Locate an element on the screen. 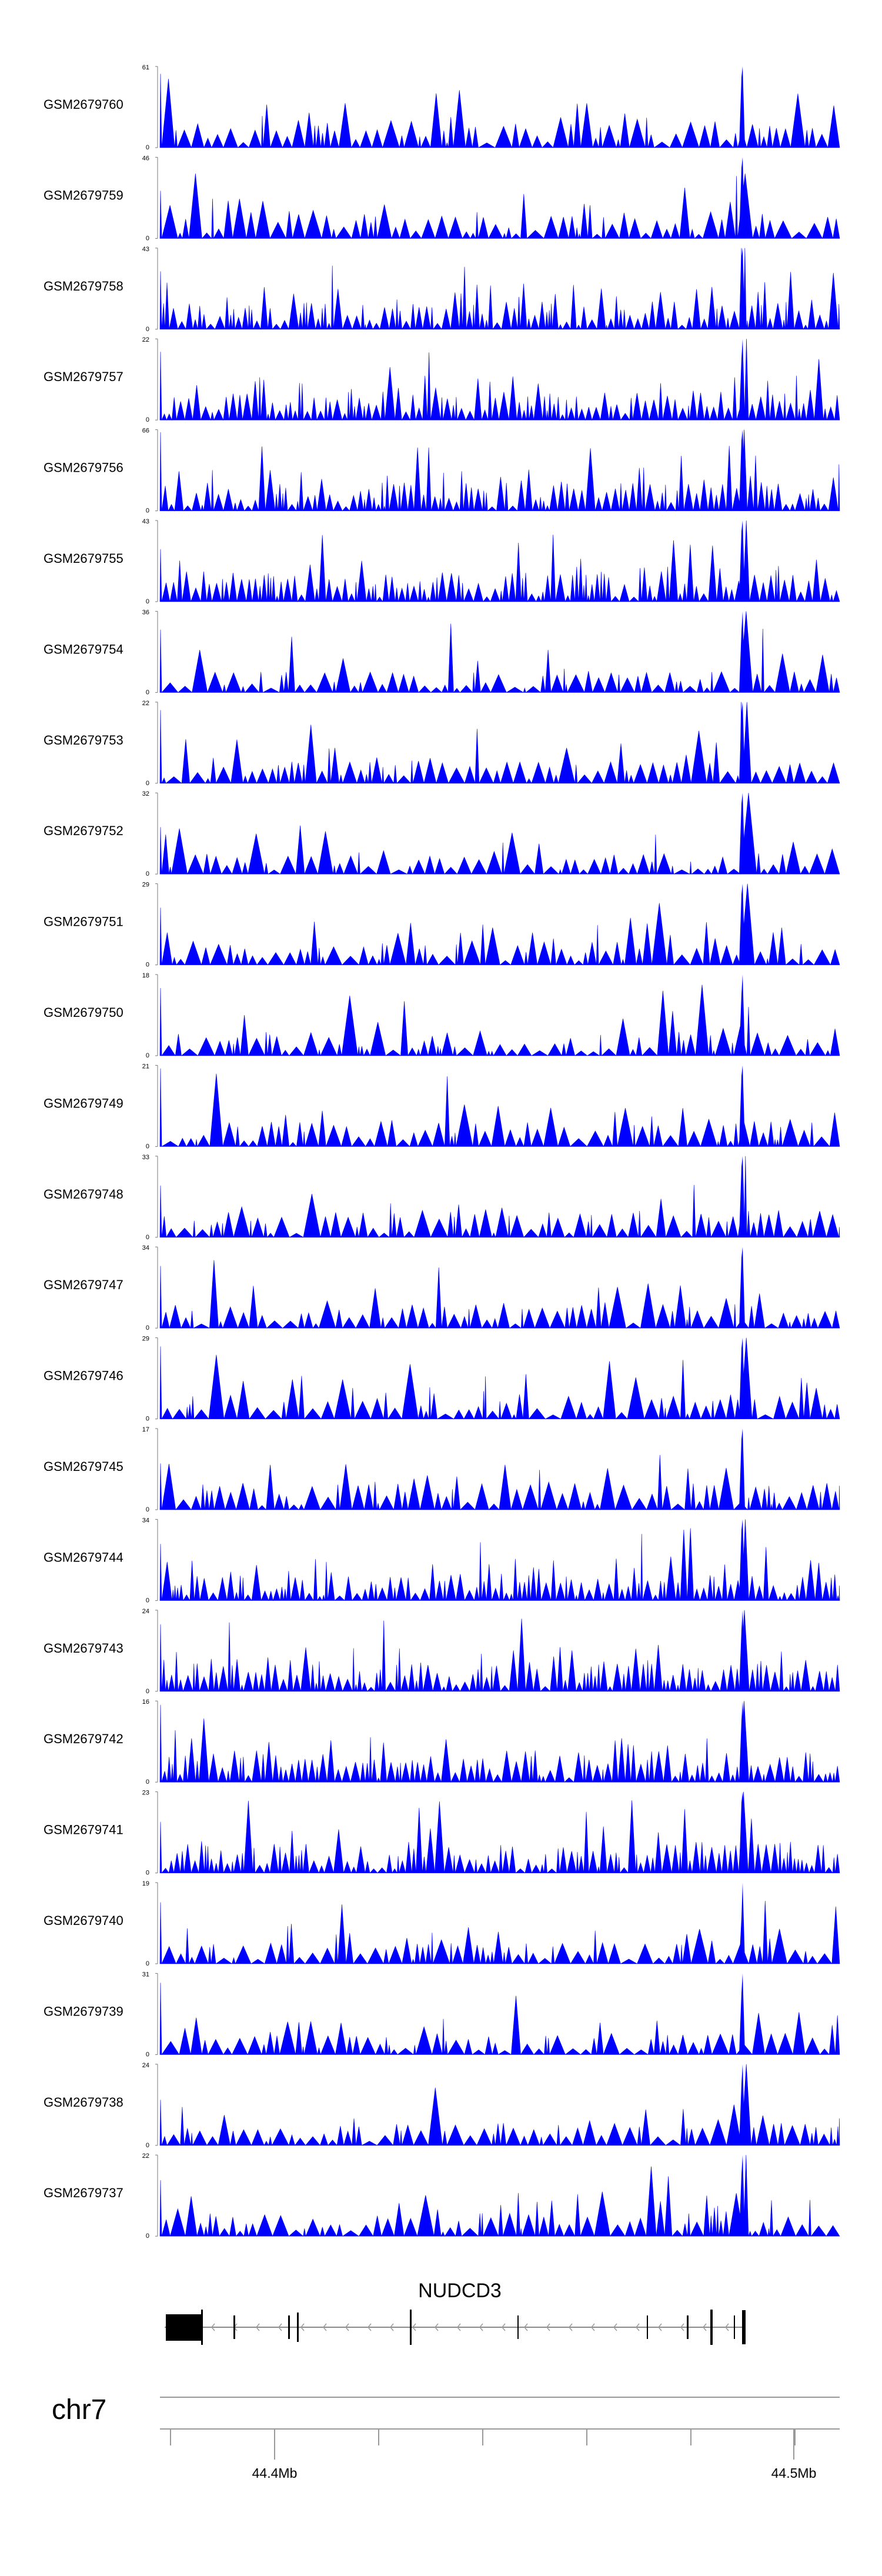 The image size is (882, 2576). track-ymax-label: 61 is located at coordinates (145, 67).